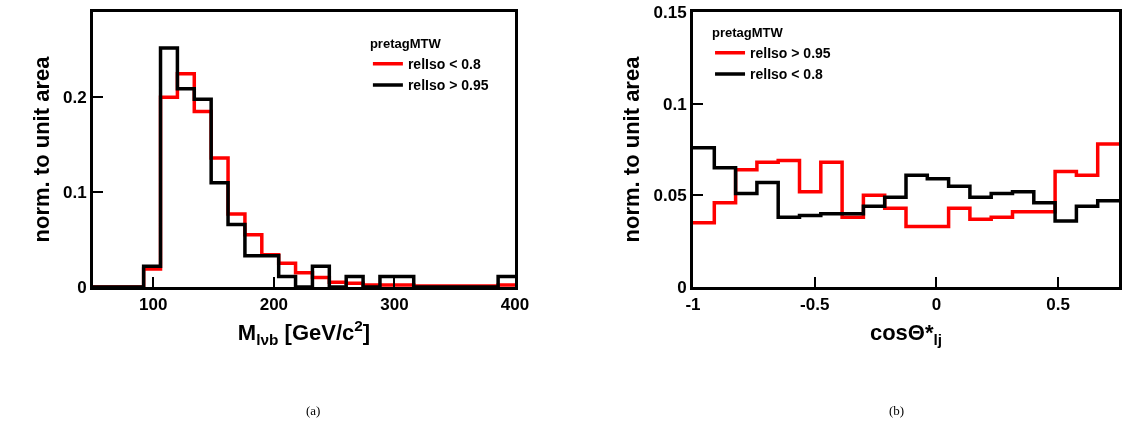 The image size is (1124, 441). What do you see at coordinates (693, 305) in the screenshot?
I see `x-tick-label: -1` at bounding box center [693, 305].